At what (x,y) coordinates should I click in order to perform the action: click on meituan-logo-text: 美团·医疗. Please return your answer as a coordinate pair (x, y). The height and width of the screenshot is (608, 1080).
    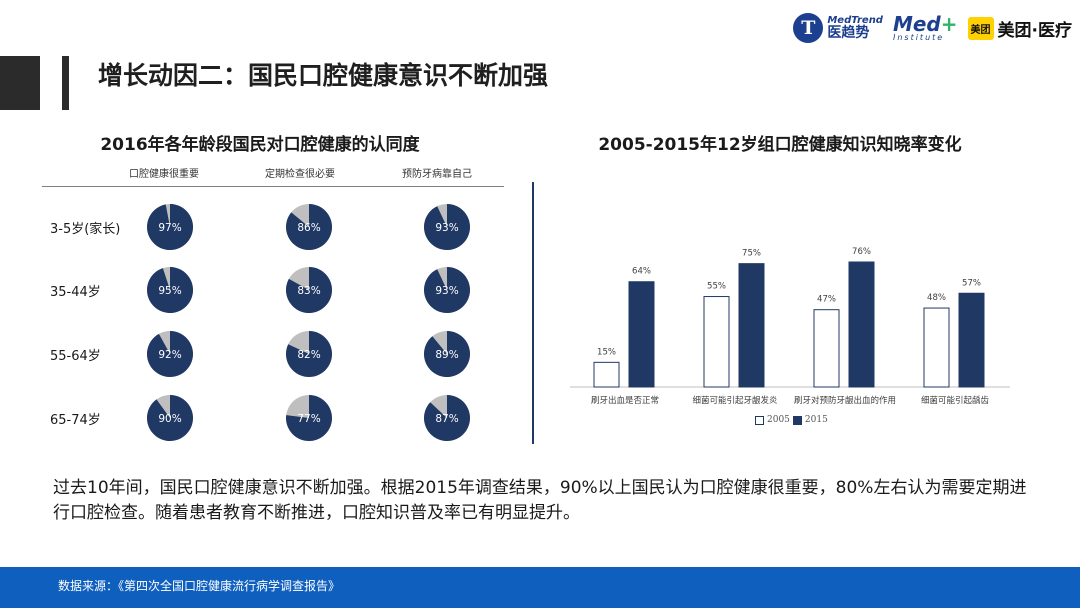
    Looking at the image, I should click on (1034, 30).